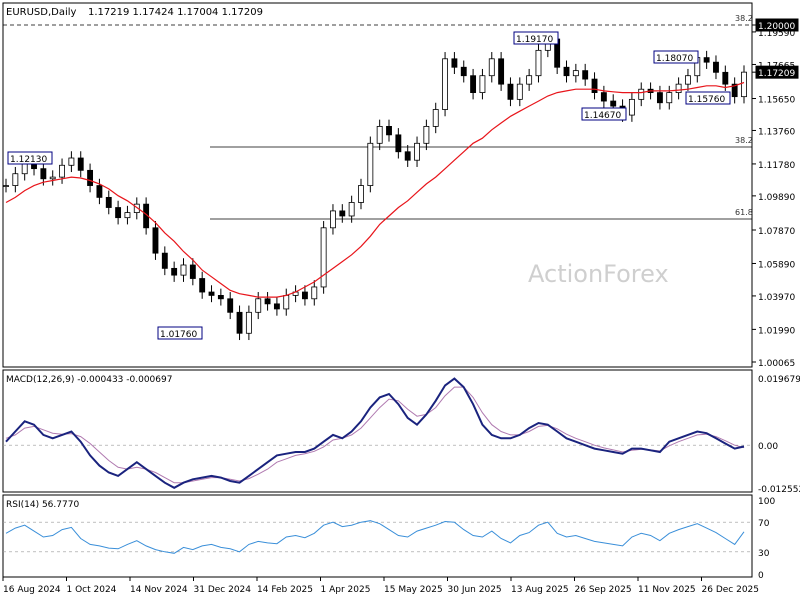 The image size is (800, 604). I want to click on x-tick-label: 26 Dec 2025, so click(731, 590).